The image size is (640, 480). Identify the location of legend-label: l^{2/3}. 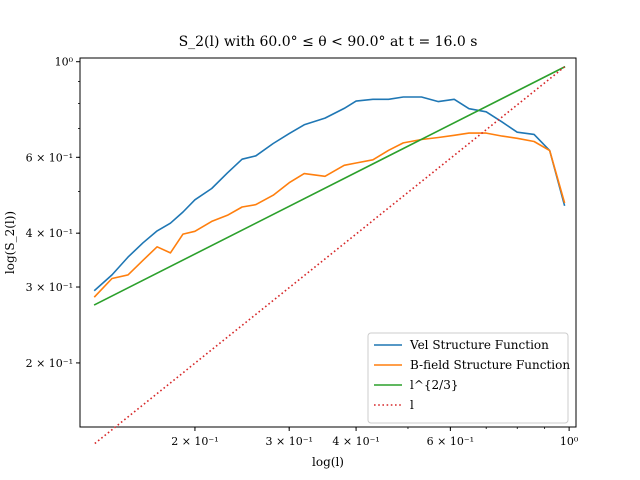
(434, 385).